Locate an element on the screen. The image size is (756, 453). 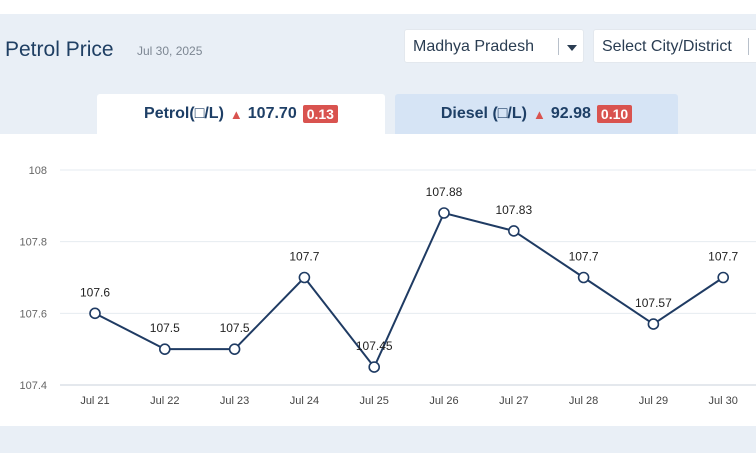
state-dropdown: Madhya Pradesh is located at coordinates (494, 46).